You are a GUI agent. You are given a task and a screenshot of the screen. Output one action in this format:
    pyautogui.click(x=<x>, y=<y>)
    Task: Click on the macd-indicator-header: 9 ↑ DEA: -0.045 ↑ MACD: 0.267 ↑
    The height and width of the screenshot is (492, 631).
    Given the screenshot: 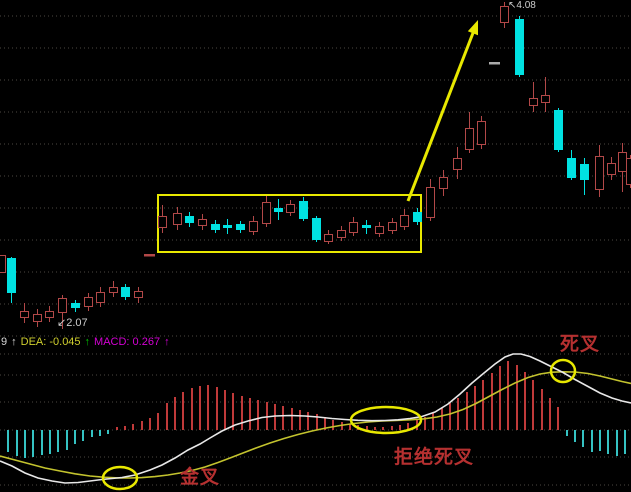 What is the action you would take?
    pyautogui.click(x=87, y=342)
    